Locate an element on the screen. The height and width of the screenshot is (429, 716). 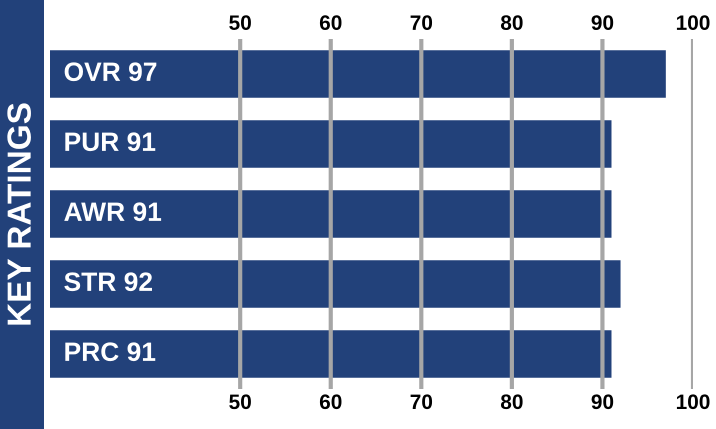
x2-tick-label: 50 is located at coordinates (240, 402).